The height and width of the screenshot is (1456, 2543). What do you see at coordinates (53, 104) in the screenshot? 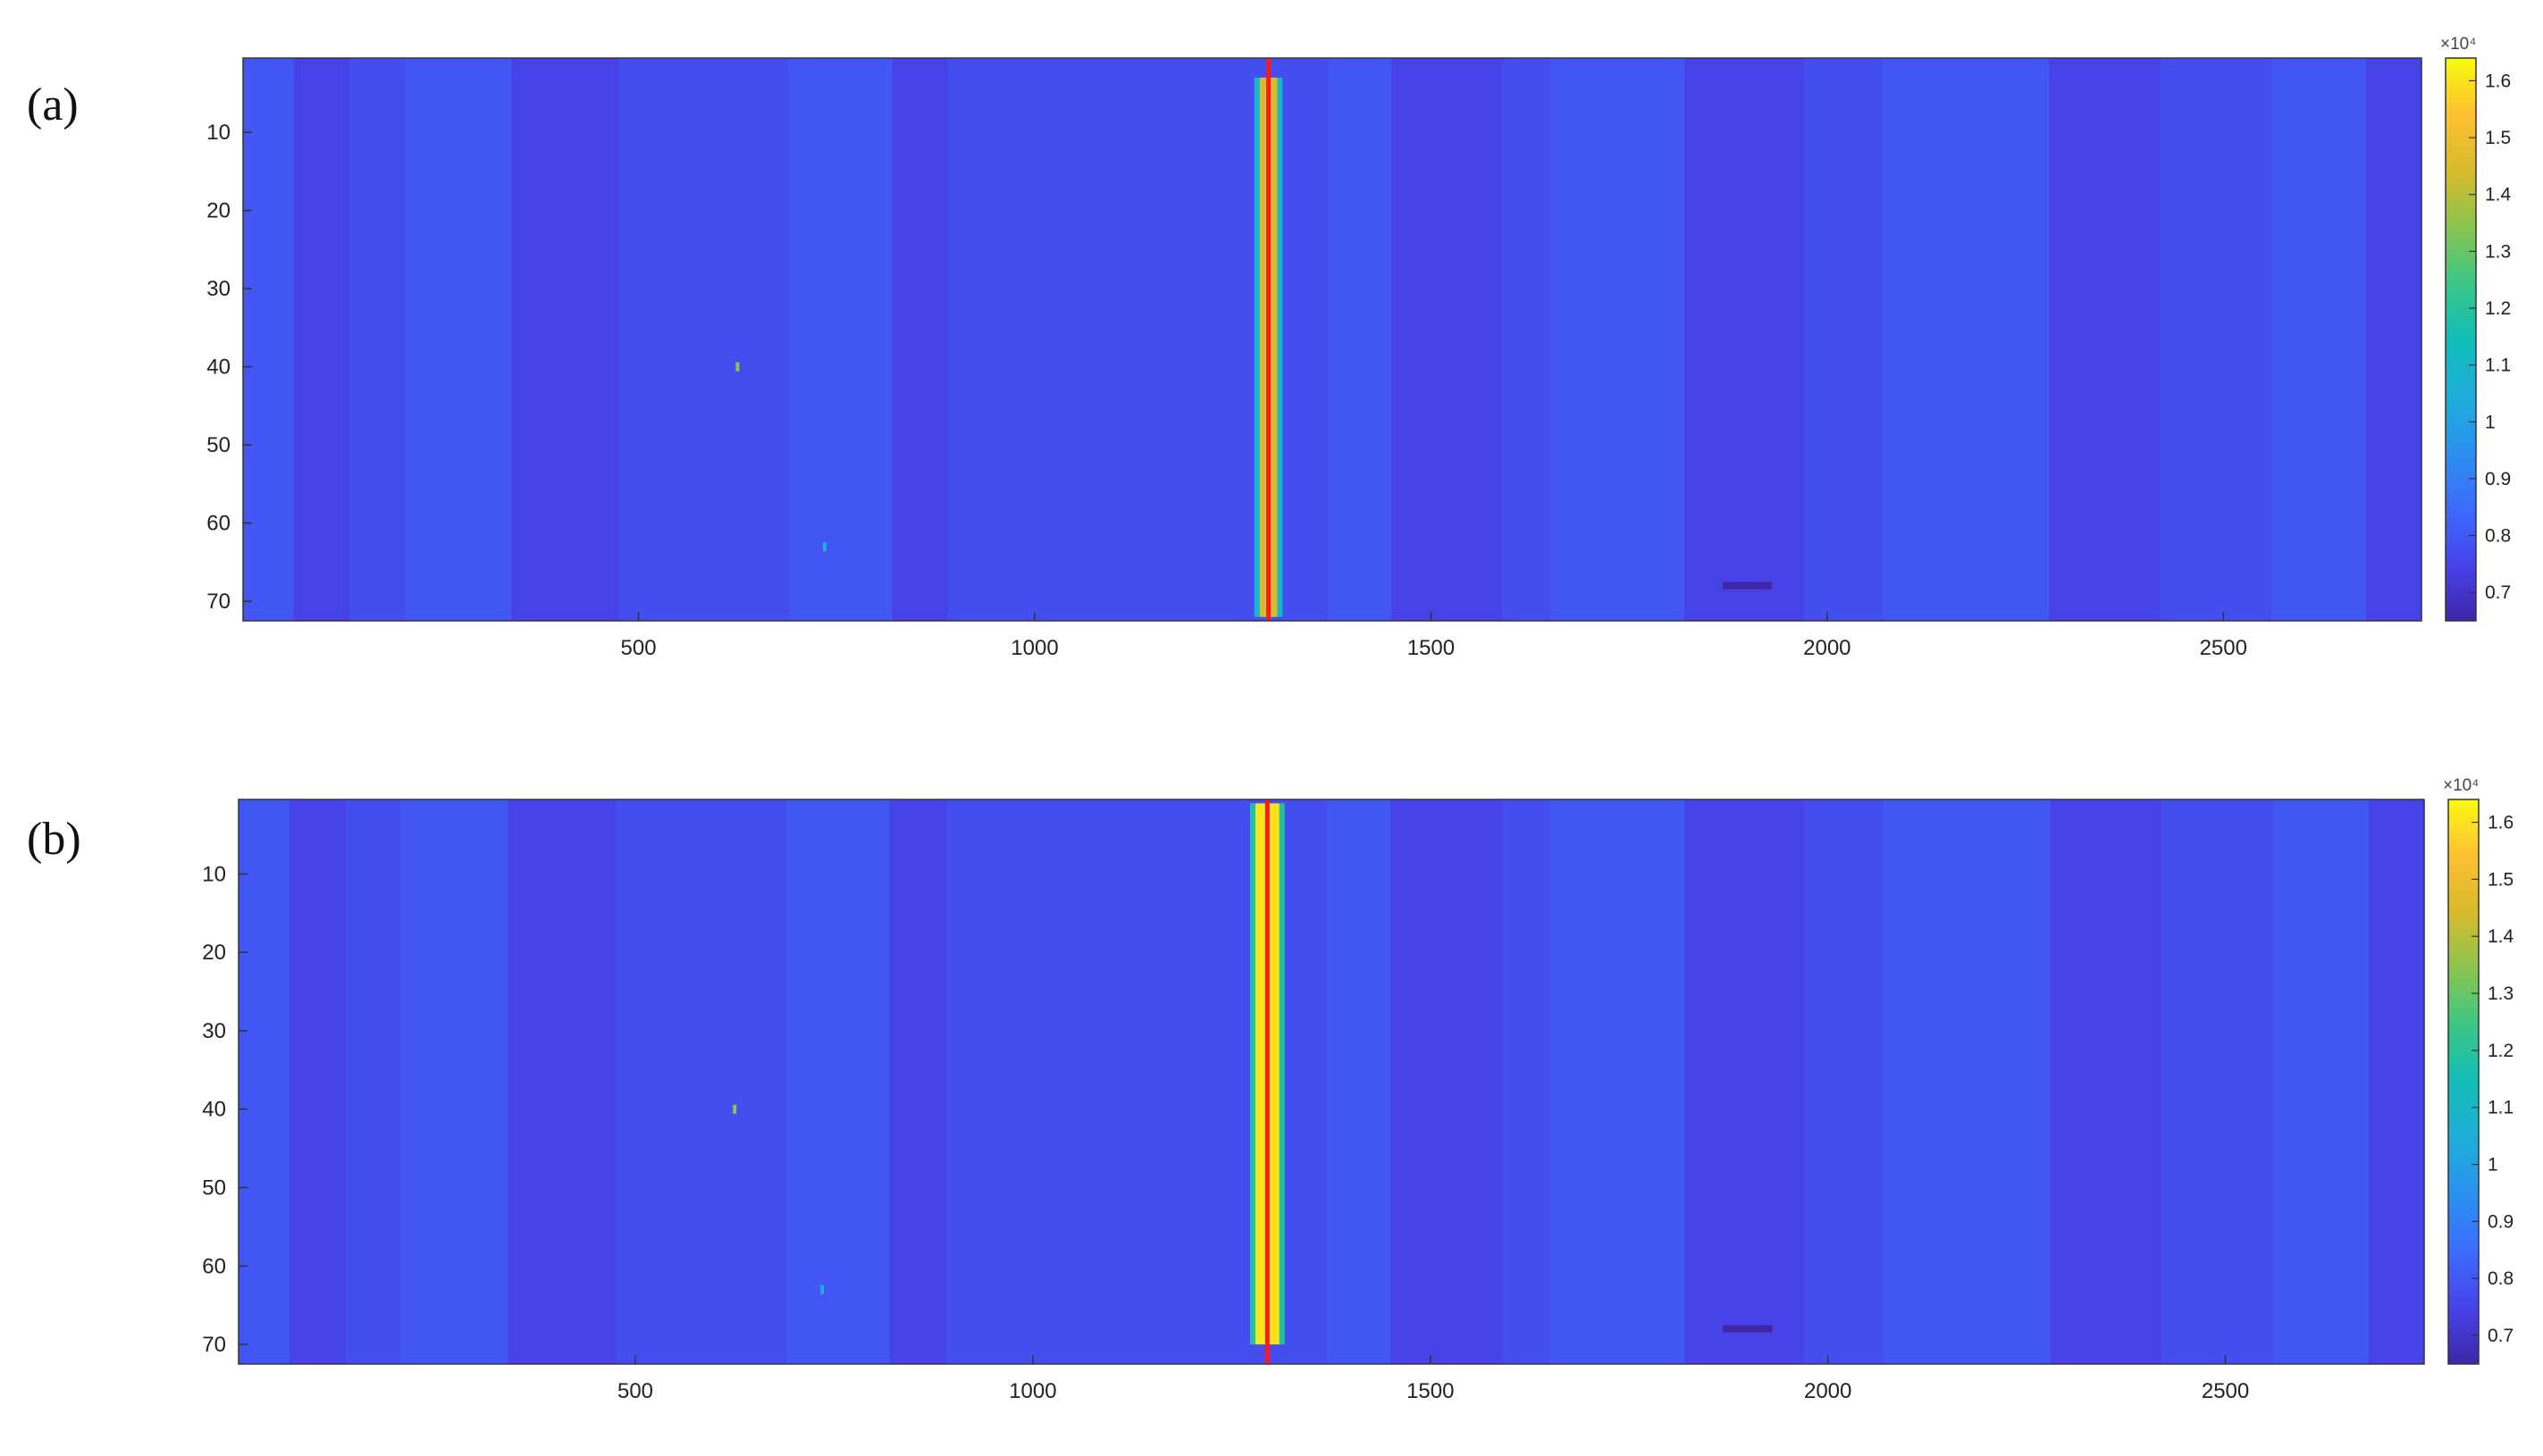
I see `panel-label: (a)` at bounding box center [53, 104].